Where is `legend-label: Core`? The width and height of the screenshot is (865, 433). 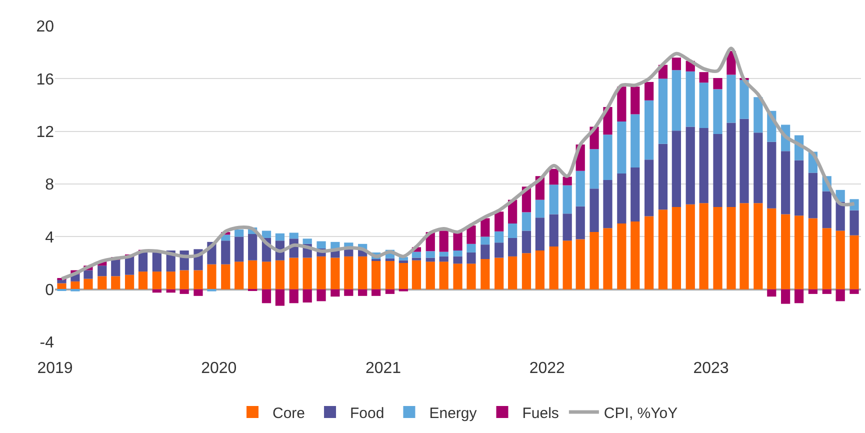
legend-label: Core is located at coordinates (289, 413).